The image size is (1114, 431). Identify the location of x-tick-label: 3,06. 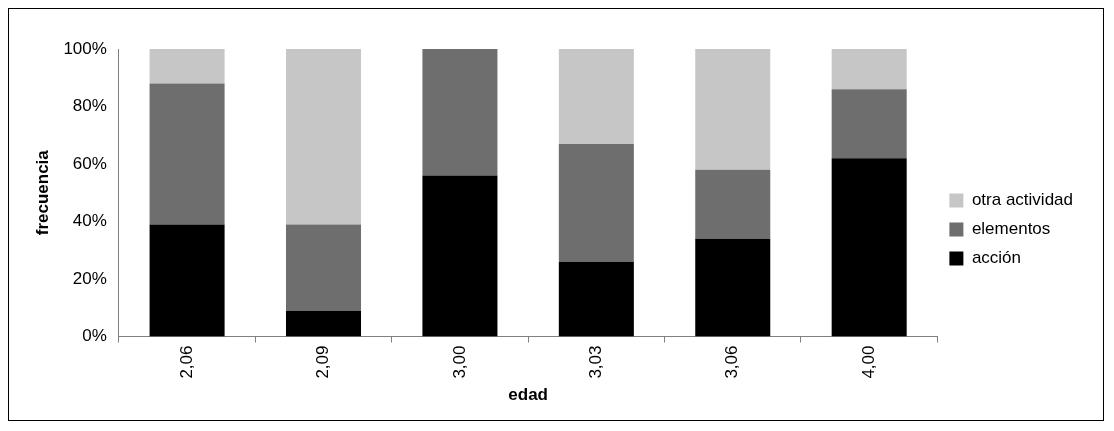
(732, 362).